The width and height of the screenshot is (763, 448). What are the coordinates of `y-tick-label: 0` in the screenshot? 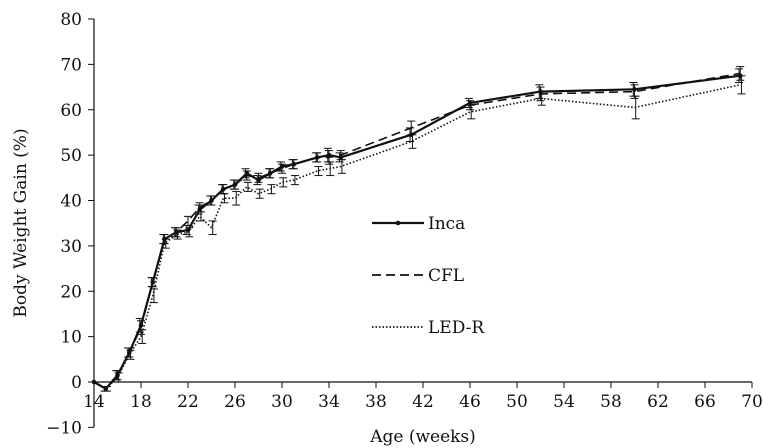 It's located at (76, 383).